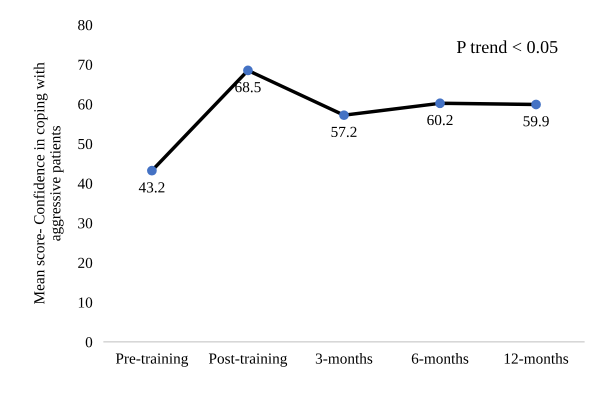  Describe the element at coordinates (89, 342) in the screenshot. I see `y-tick-label: 0` at that location.